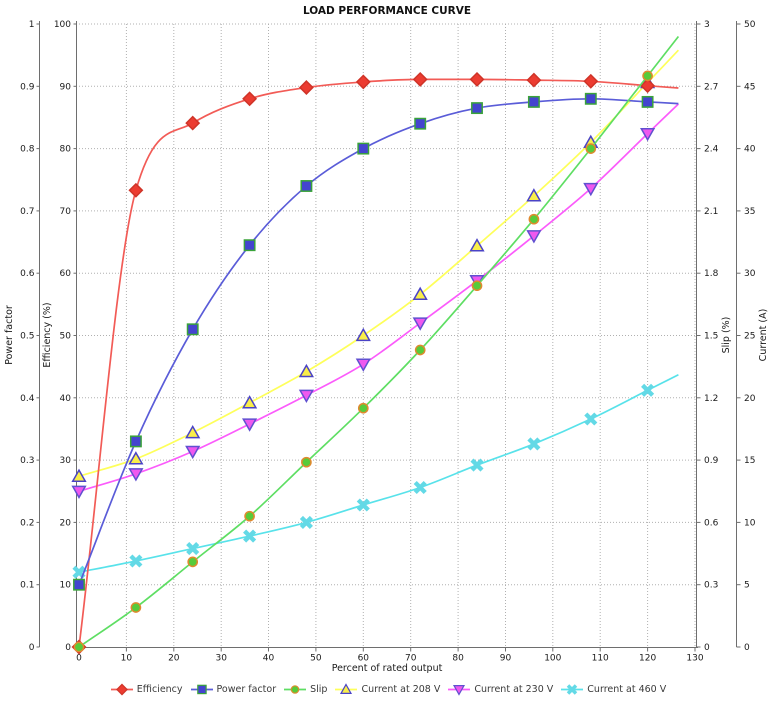 The height and width of the screenshot is (710, 776). Describe the element at coordinates (27, 212) in the screenshot. I see `tick-label-power_factor: 0.7` at that location.